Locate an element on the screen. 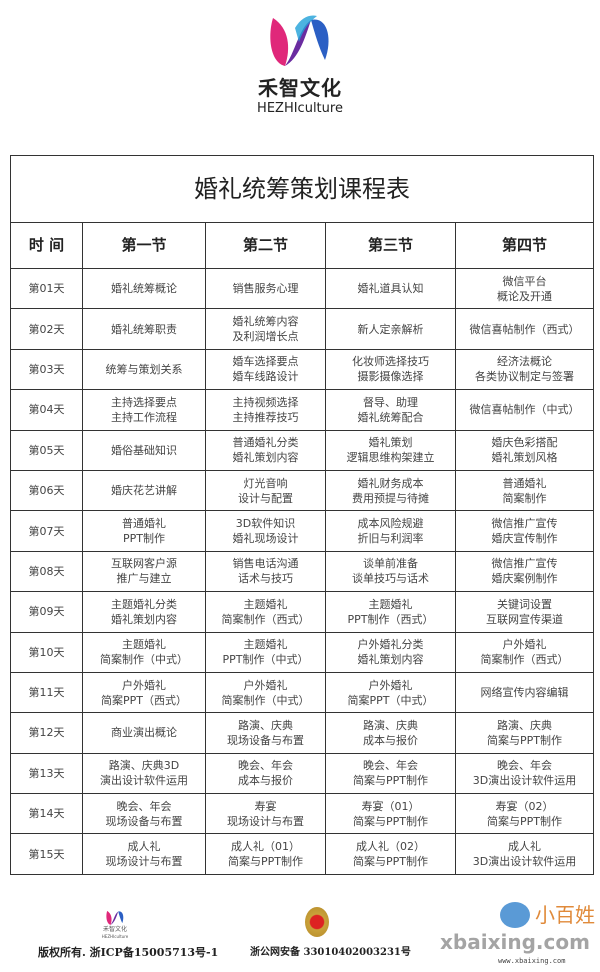 The height and width of the screenshot is (972, 600). course-cell: 寿宴（01） 简案与PPT制作 is located at coordinates (390, 814).